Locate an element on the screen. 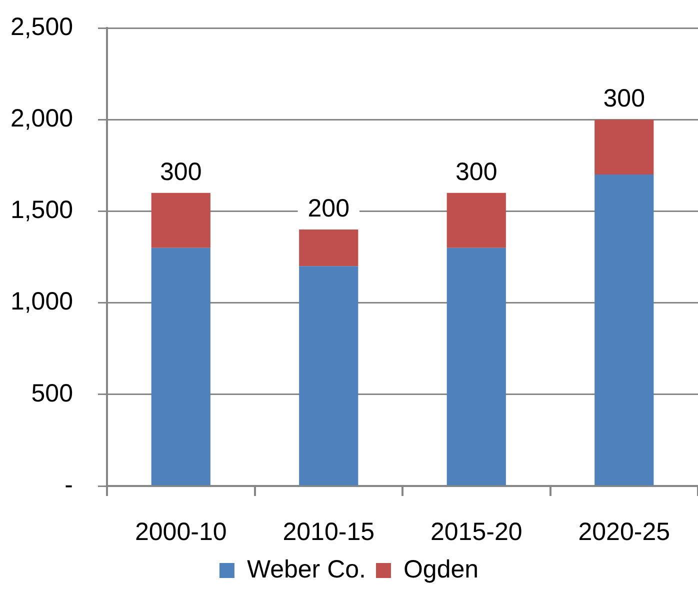 The height and width of the screenshot is (593, 698). x-tick-label: 2000-10 is located at coordinates (181, 532).